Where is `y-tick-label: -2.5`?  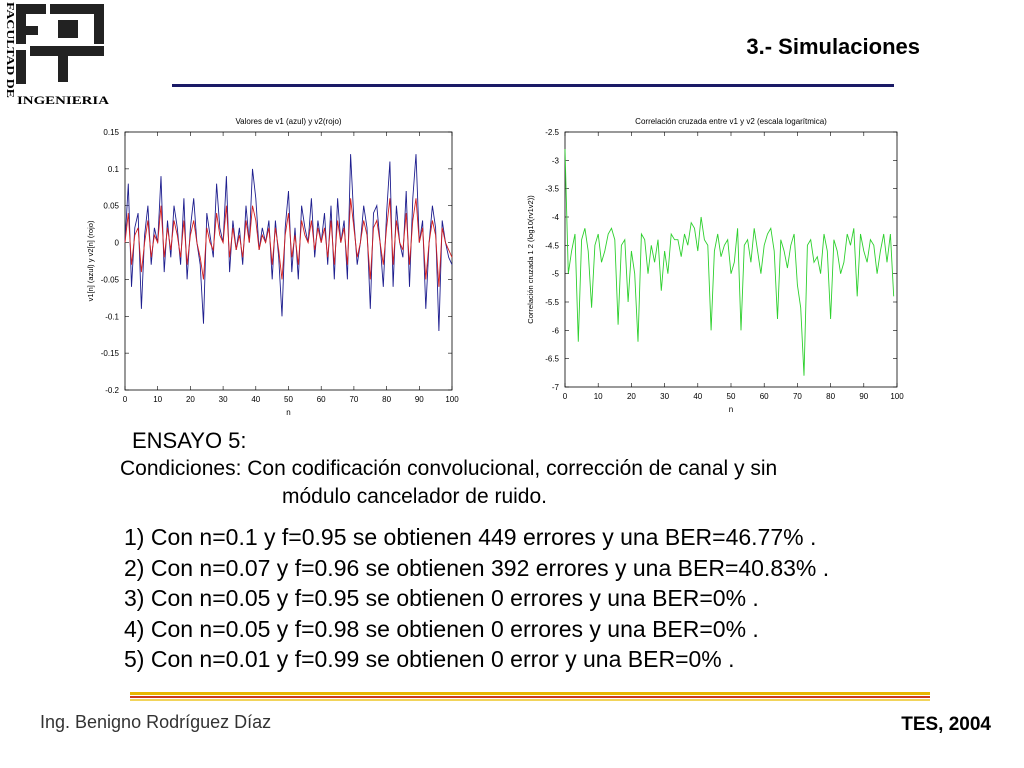 y-tick-label: -2.5 is located at coordinates (552, 132).